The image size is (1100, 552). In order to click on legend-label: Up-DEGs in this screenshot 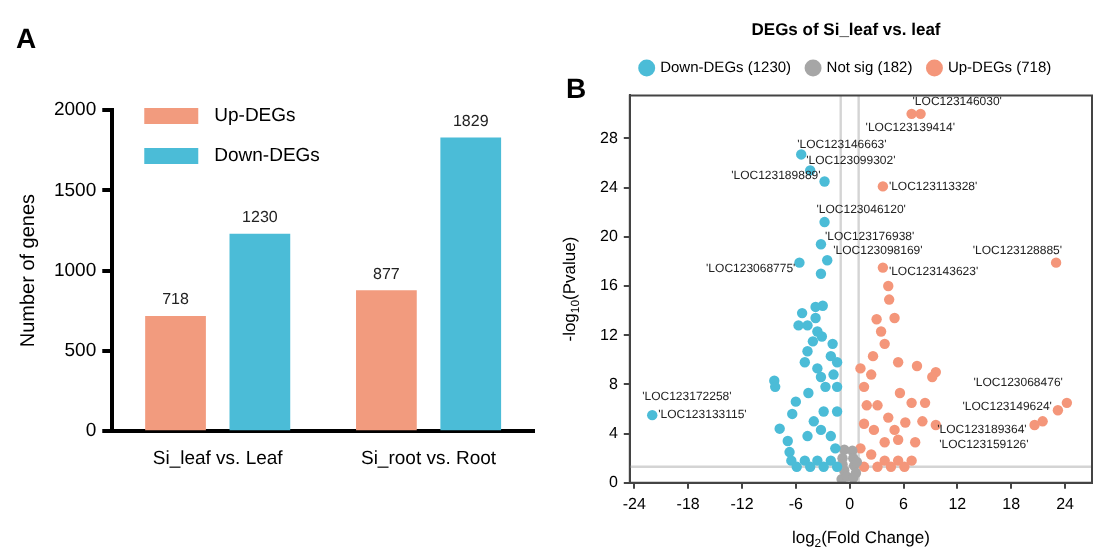, I will do `click(255, 116)`.